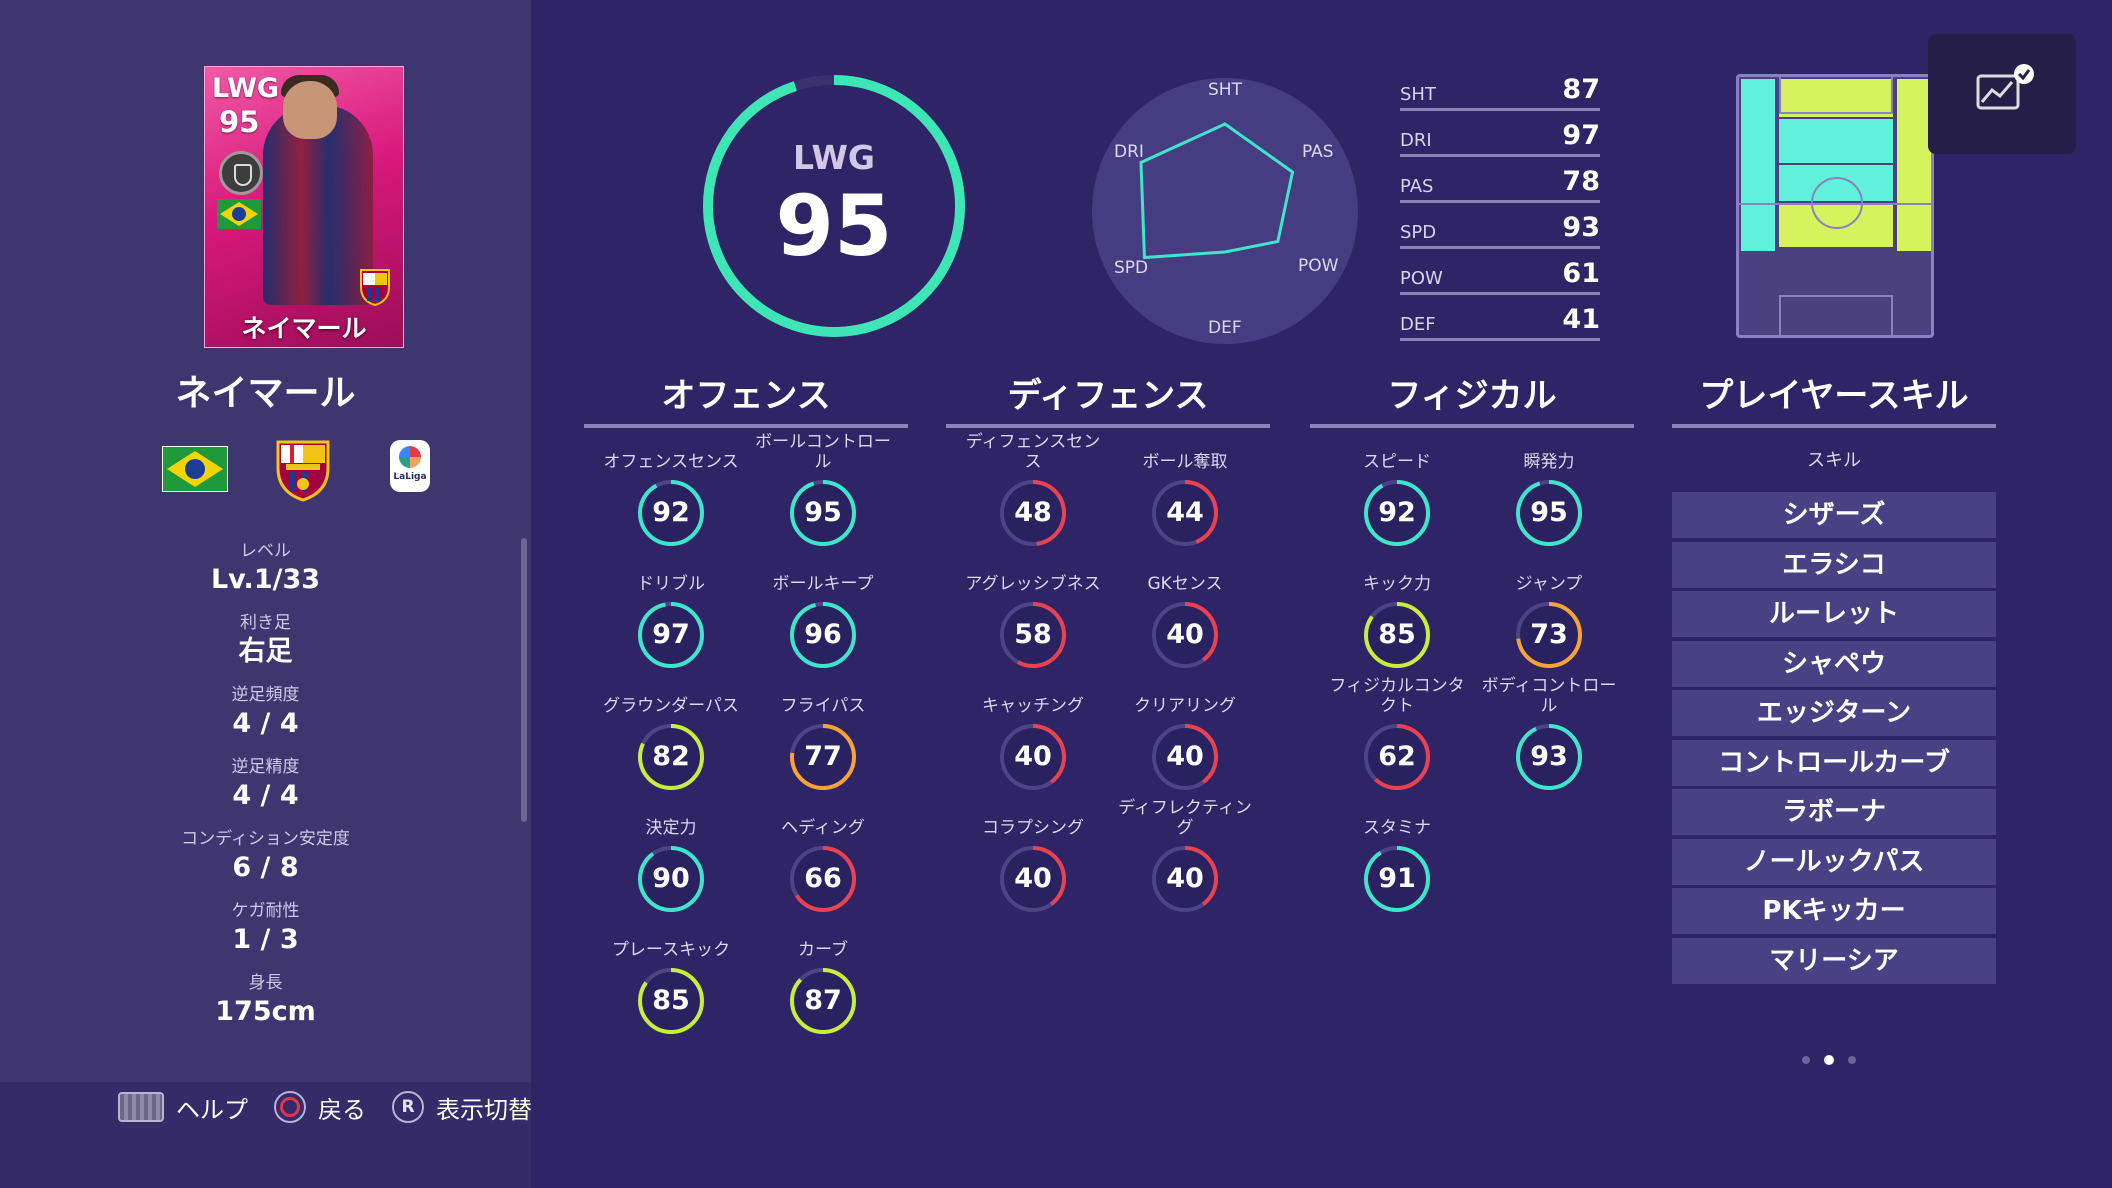 This screenshot has width=2112, height=1188. Describe the element at coordinates (823, 634) in the screenshot. I see `stat-value: 96` at that location.